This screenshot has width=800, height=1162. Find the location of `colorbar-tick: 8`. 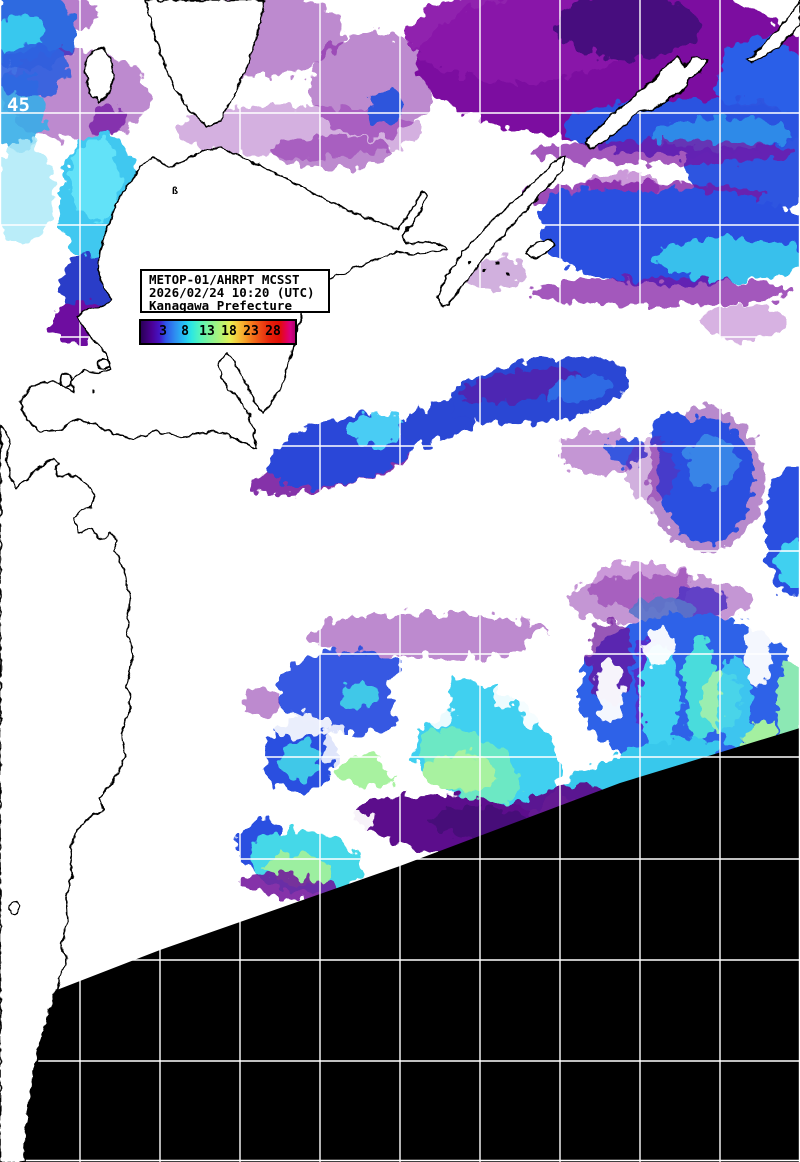

colorbar-tick: 8 is located at coordinates (185, 331).